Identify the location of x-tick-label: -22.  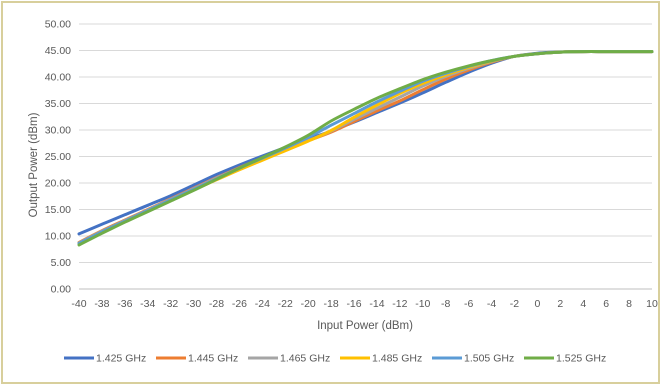
(285, 304).